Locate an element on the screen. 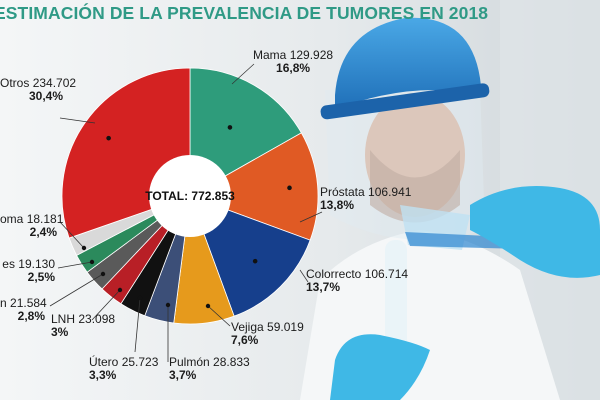 This screenshot has width=600, height=400. label-mama: Mama 129.928 16,8% is located at coordinates (293, 62).